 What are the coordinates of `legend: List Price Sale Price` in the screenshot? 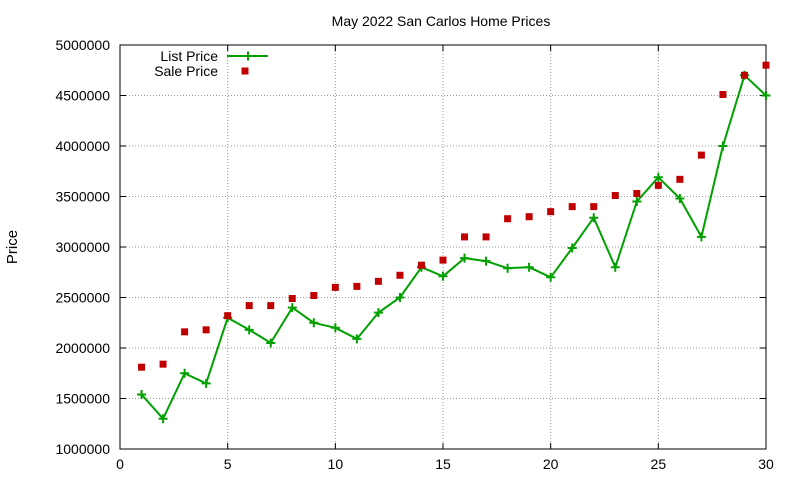 It's located at (211, 63).